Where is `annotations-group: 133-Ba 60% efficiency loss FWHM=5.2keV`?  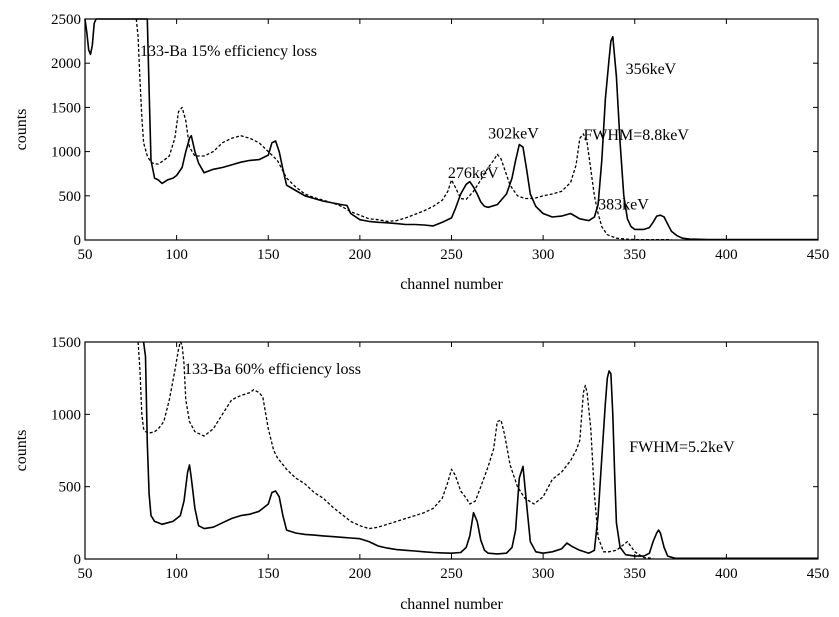 annotations-group: 133-Ba 60% efficiency loss FWHM=5.2keV is located at coordinates (459, 408).